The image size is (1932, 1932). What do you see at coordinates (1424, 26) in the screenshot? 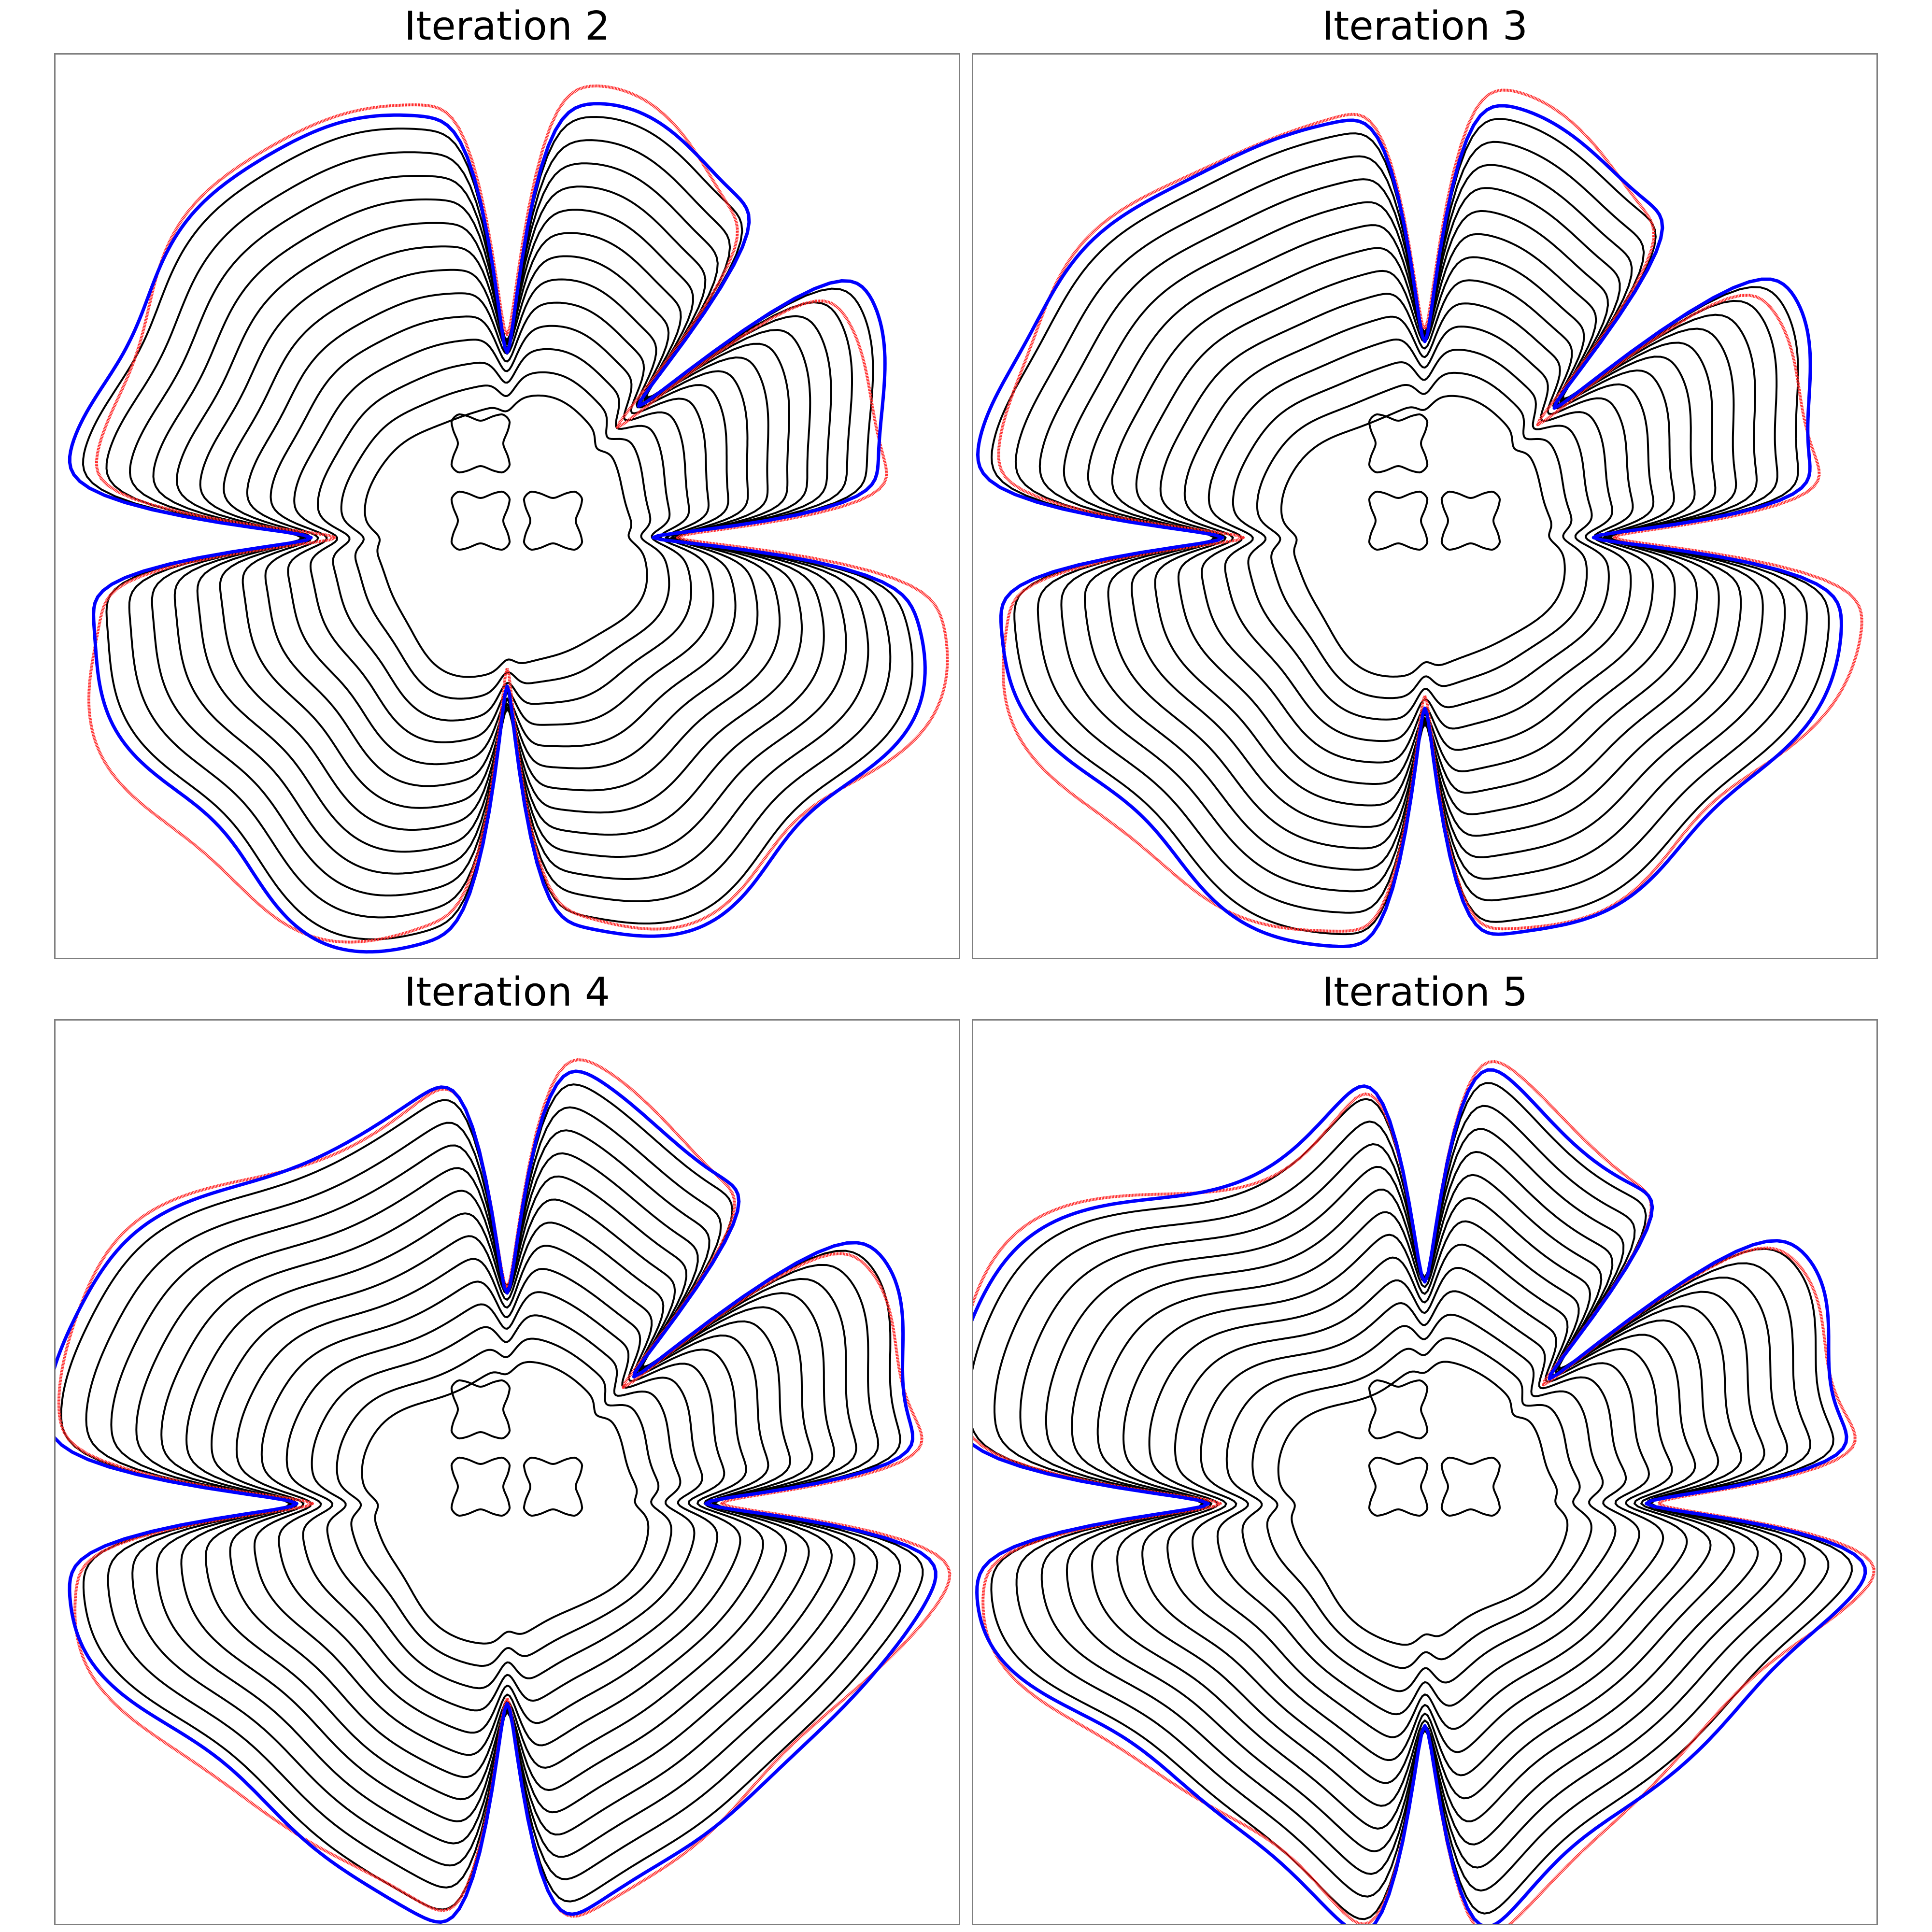
I see `panel-title: Iteration 3` at bounding box center [1424, 26].